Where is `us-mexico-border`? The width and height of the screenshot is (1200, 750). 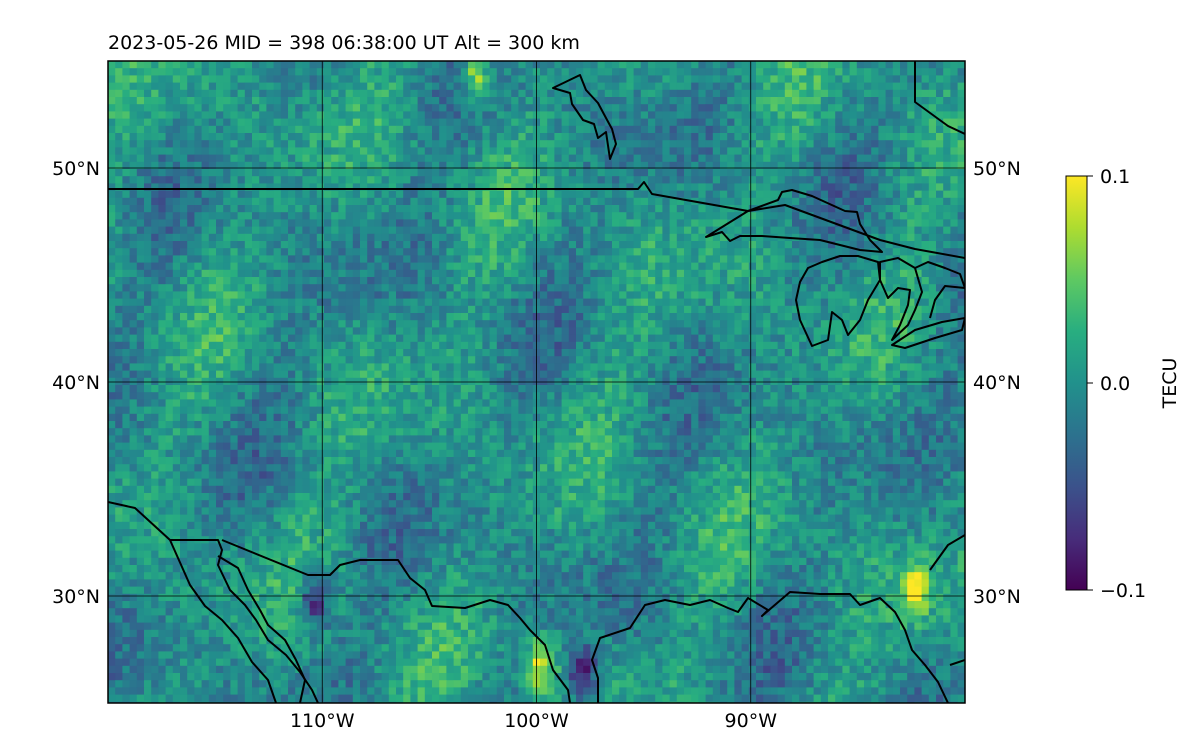 us-mexico-border is located at coordinates (396, 621).